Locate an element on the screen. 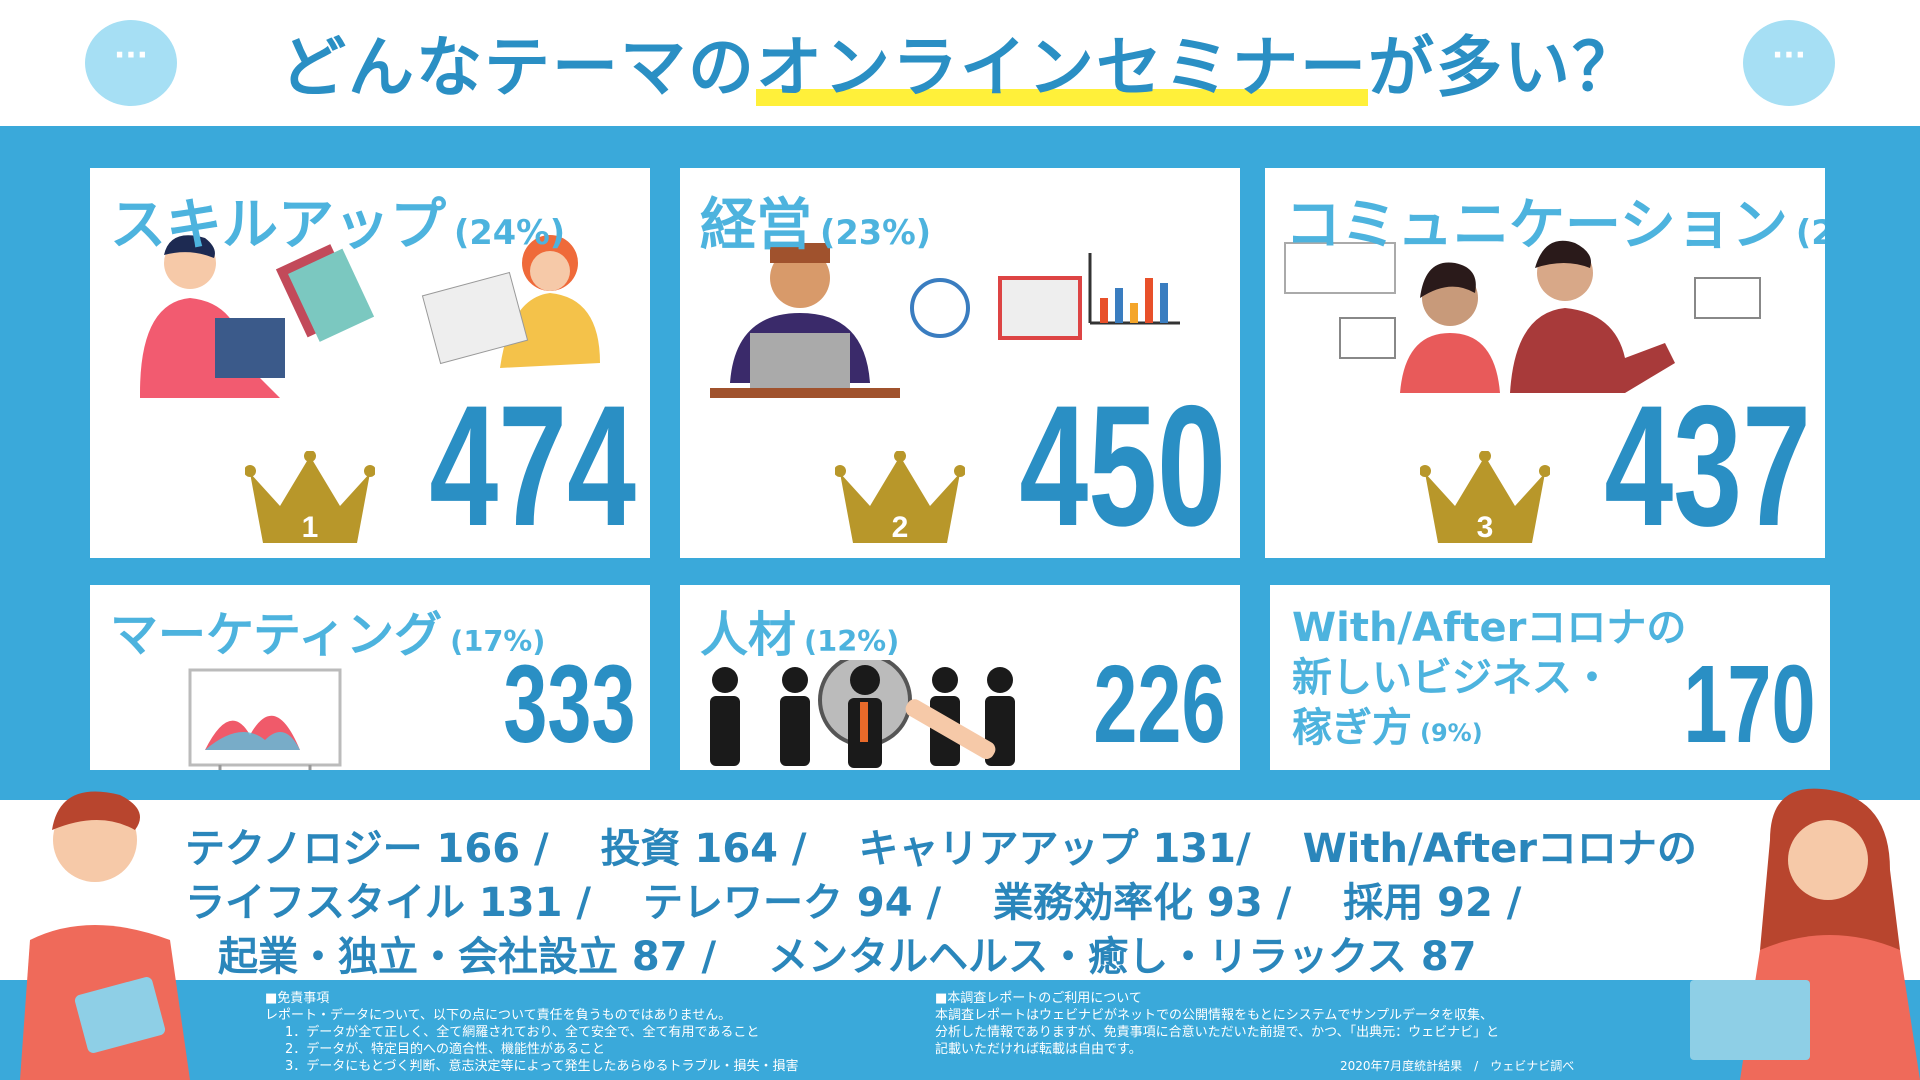  count: 450 is located at coordinates (1122, 464).